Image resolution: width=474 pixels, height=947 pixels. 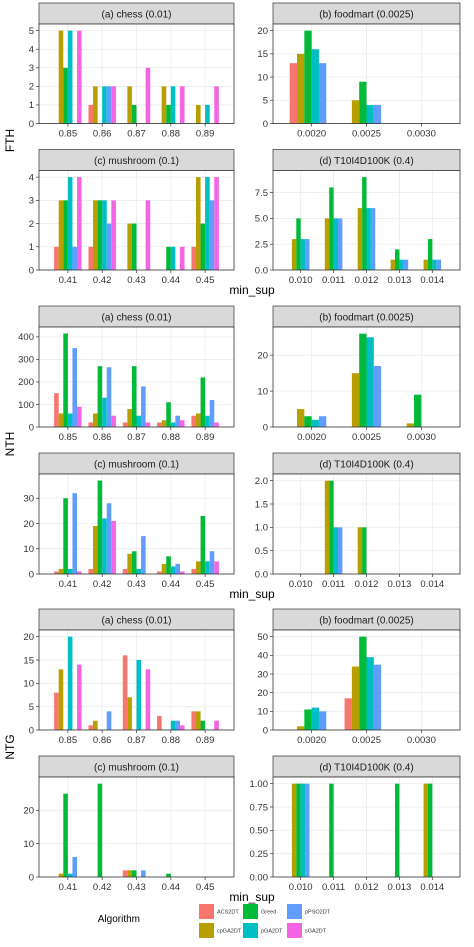 What do you see at coordinates (10, 140) in the screenshot?
I see `y-axis-label: FTH` at bounding box center [10, 140].